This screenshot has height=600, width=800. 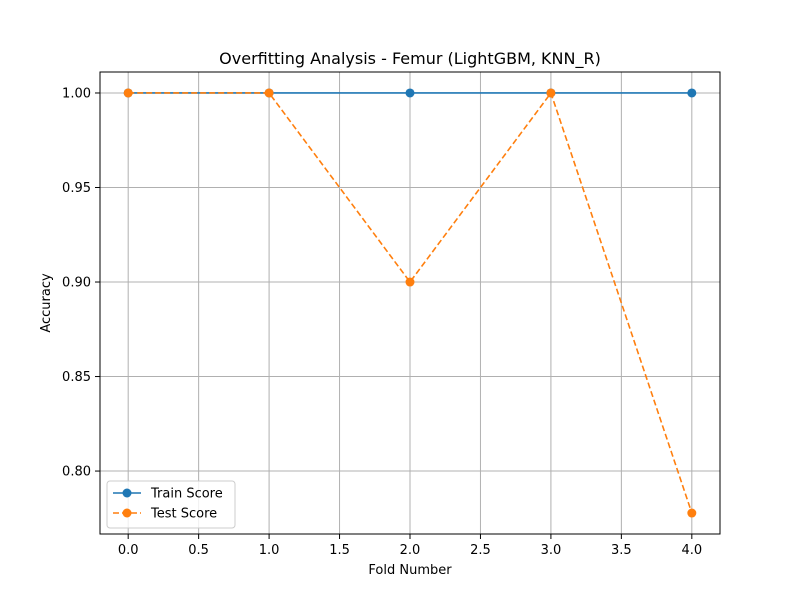 I want to click on x-tick-label: 0.0, so click(x=128, y=550).